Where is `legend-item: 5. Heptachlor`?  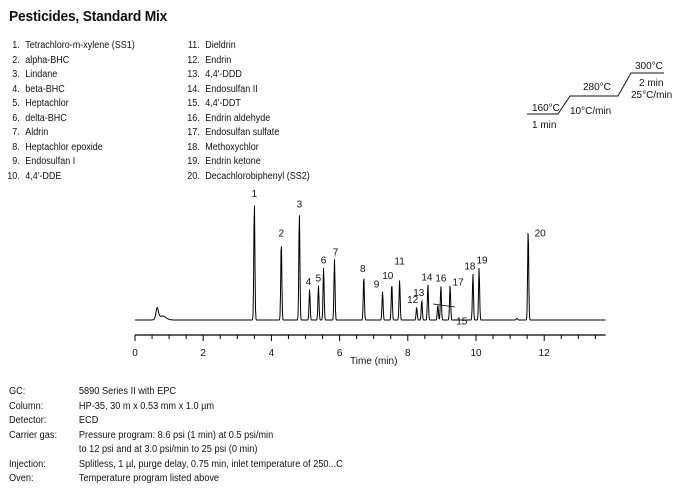
legend-item: 5. Heptachlor is located at coordinates (67, 104).